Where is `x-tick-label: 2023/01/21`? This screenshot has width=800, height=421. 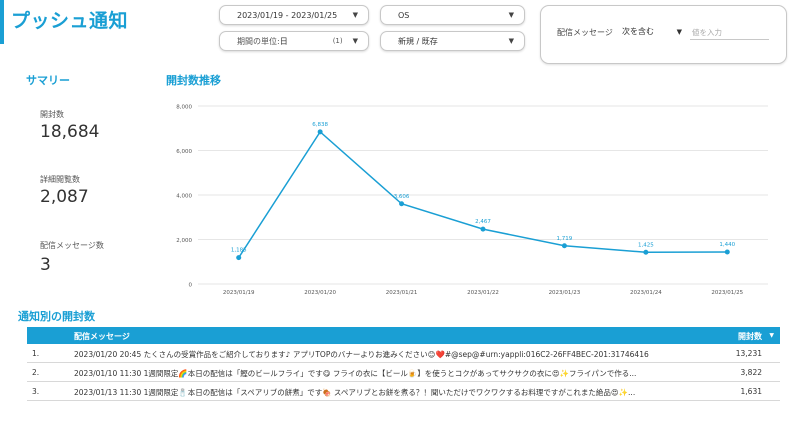
x-tick-label: 2023/01/21 is located at coordinates (402, 293).